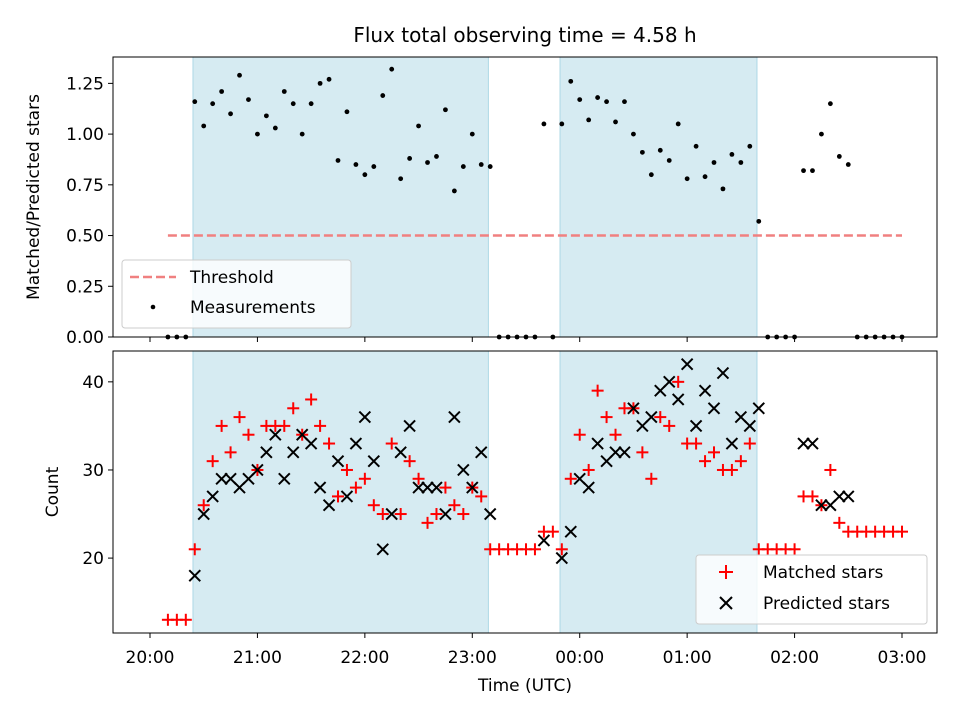 Image resolution: width=960 pixels, height=720 pixels. I want to click on x-tick-label: 20:00, so click(150, 658).